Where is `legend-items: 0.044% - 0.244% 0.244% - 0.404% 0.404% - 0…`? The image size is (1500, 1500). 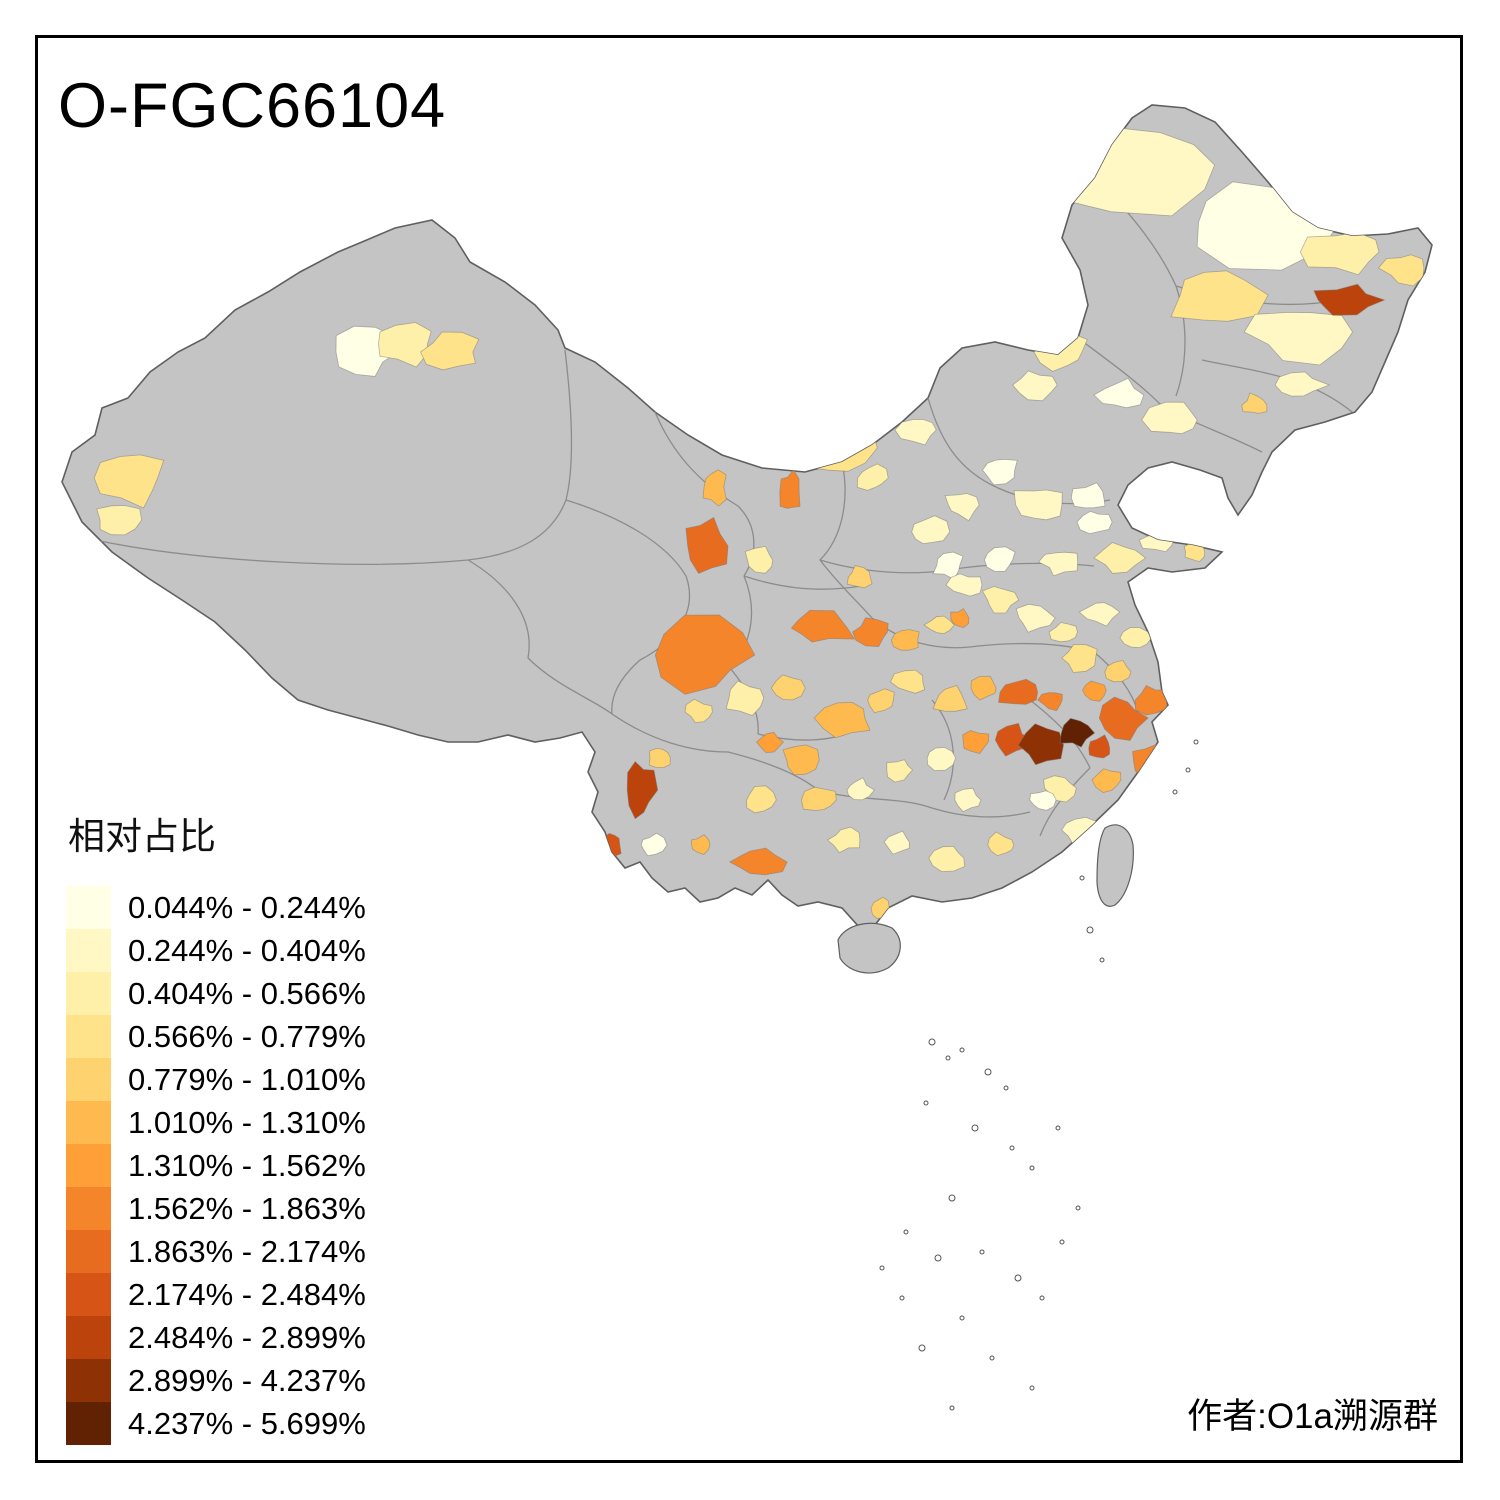 legend-items: 0.044% - 0.244% 0.244% - 0.404% 0.404% - 0… is located at coordinates (276, 1165).